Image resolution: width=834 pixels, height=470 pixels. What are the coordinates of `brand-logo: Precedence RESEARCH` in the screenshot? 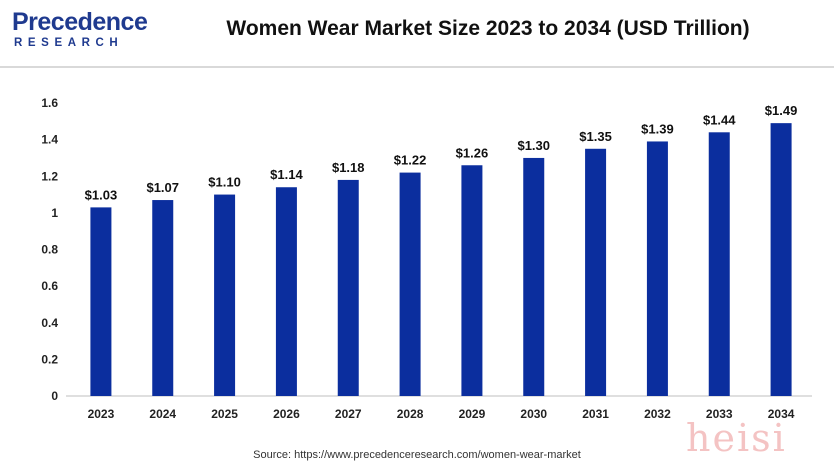 It's located at (82, 30).